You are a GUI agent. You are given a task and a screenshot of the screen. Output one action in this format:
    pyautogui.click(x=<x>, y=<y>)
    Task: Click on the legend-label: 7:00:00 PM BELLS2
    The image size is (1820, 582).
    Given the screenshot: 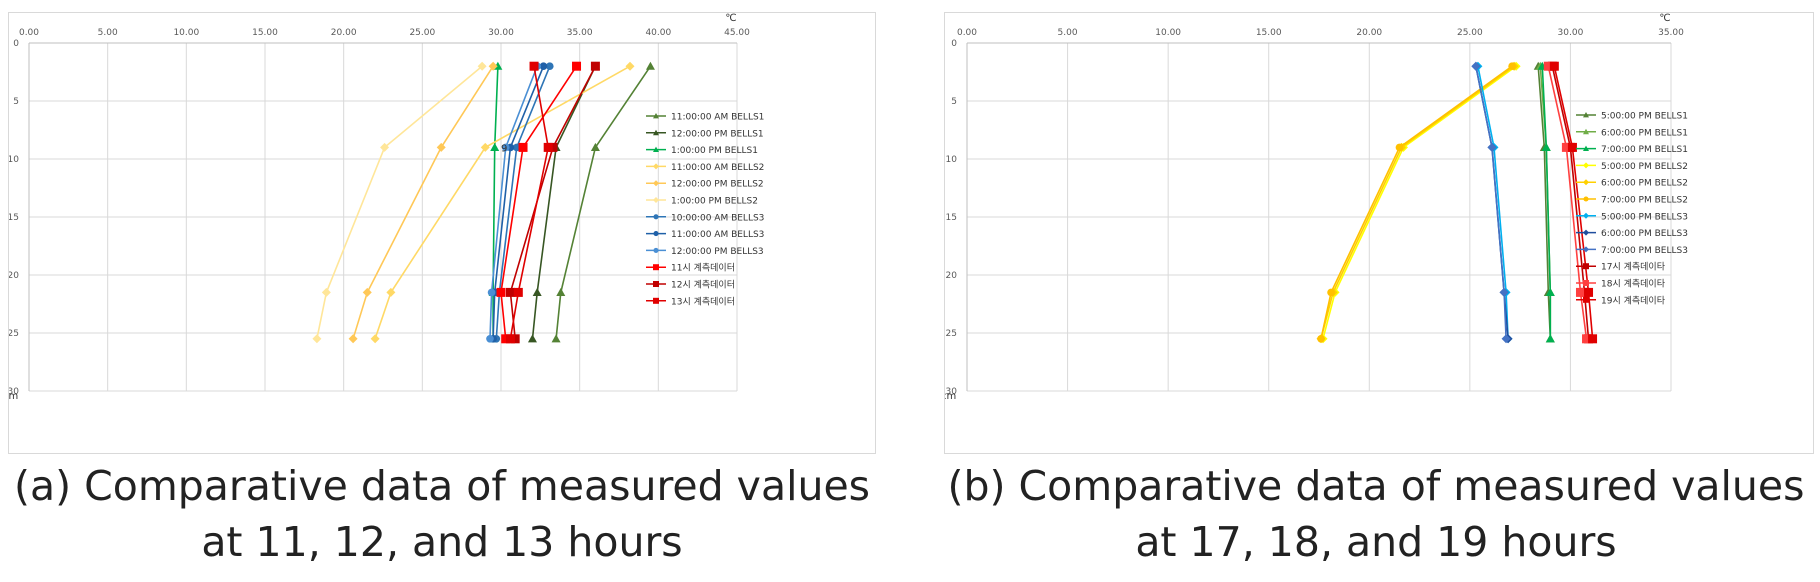 What is the action you would take?
    pyautogui.click(x=1644, y=201)
    